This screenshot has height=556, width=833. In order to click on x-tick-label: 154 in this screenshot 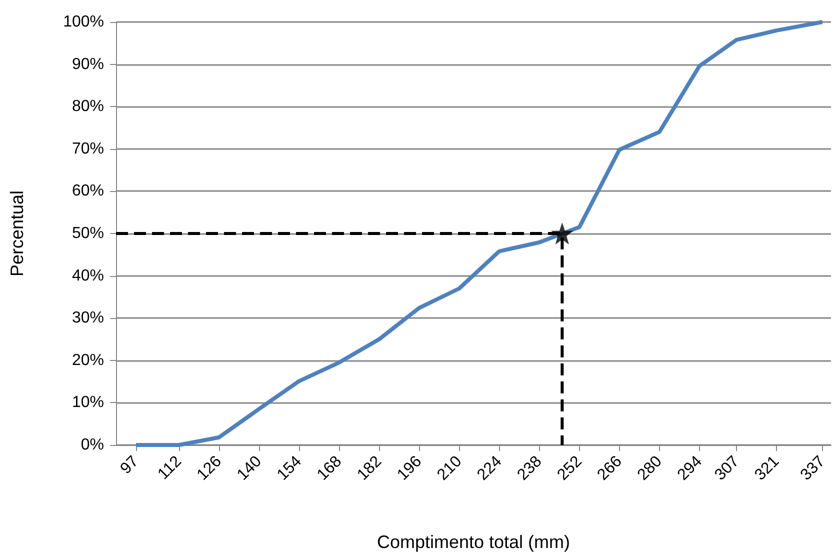, I will do `click(290, 468)`.